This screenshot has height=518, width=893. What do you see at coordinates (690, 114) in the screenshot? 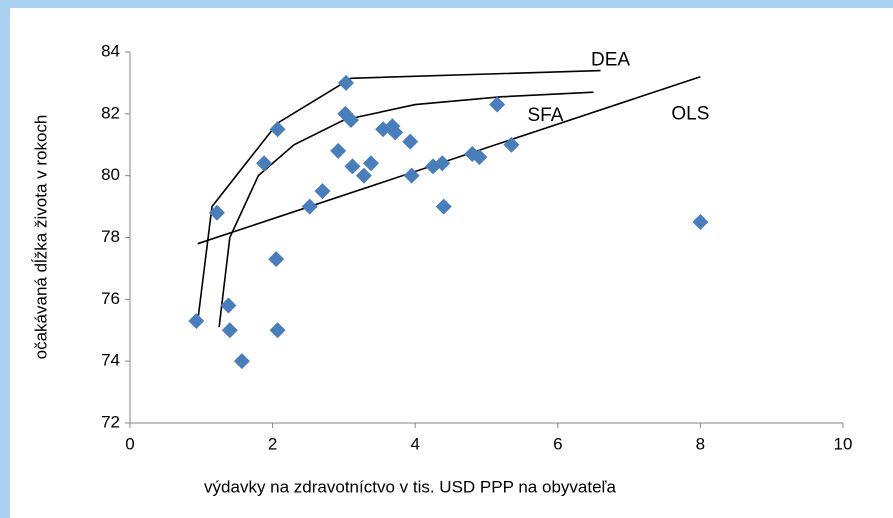
I see `line-label: OLS` at bounding box center [690, 114].